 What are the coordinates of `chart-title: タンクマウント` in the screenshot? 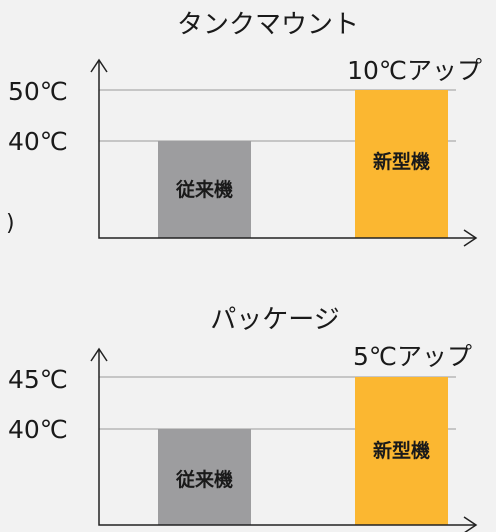 It's located at (268, 25).